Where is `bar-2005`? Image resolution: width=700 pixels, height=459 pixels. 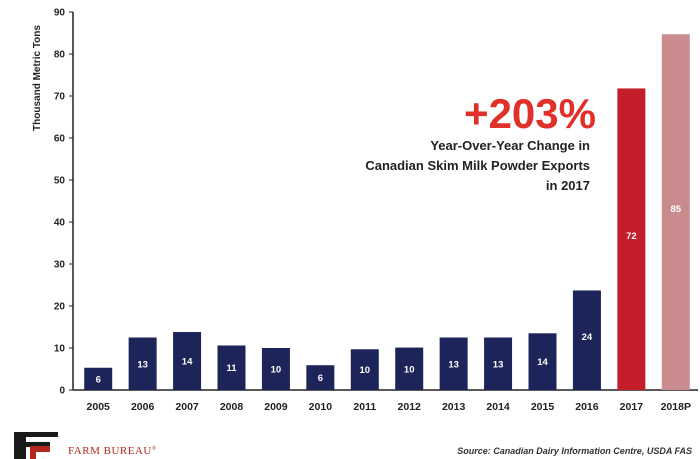 bar-2005 is located at coordinates (98, 378).